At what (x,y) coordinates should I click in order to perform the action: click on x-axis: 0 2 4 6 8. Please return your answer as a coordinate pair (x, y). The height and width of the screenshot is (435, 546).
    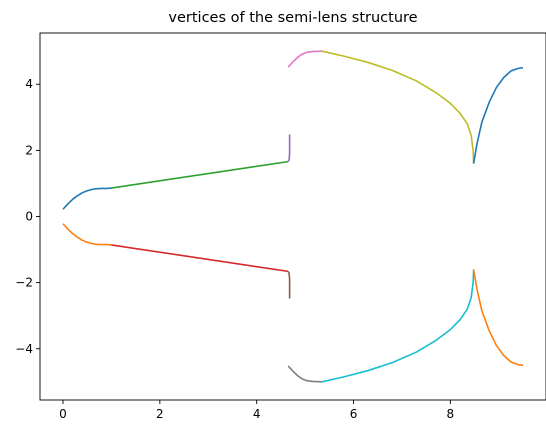
    Looking at the image, I should click on (256, 410).